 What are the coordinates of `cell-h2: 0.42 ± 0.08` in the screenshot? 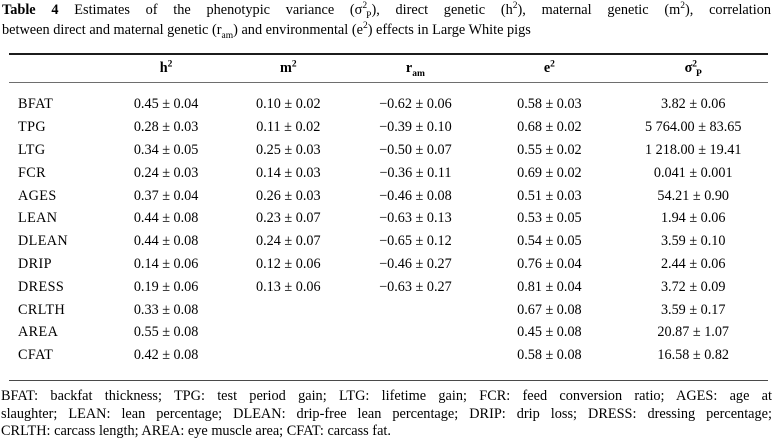 It's located at (166, 355).